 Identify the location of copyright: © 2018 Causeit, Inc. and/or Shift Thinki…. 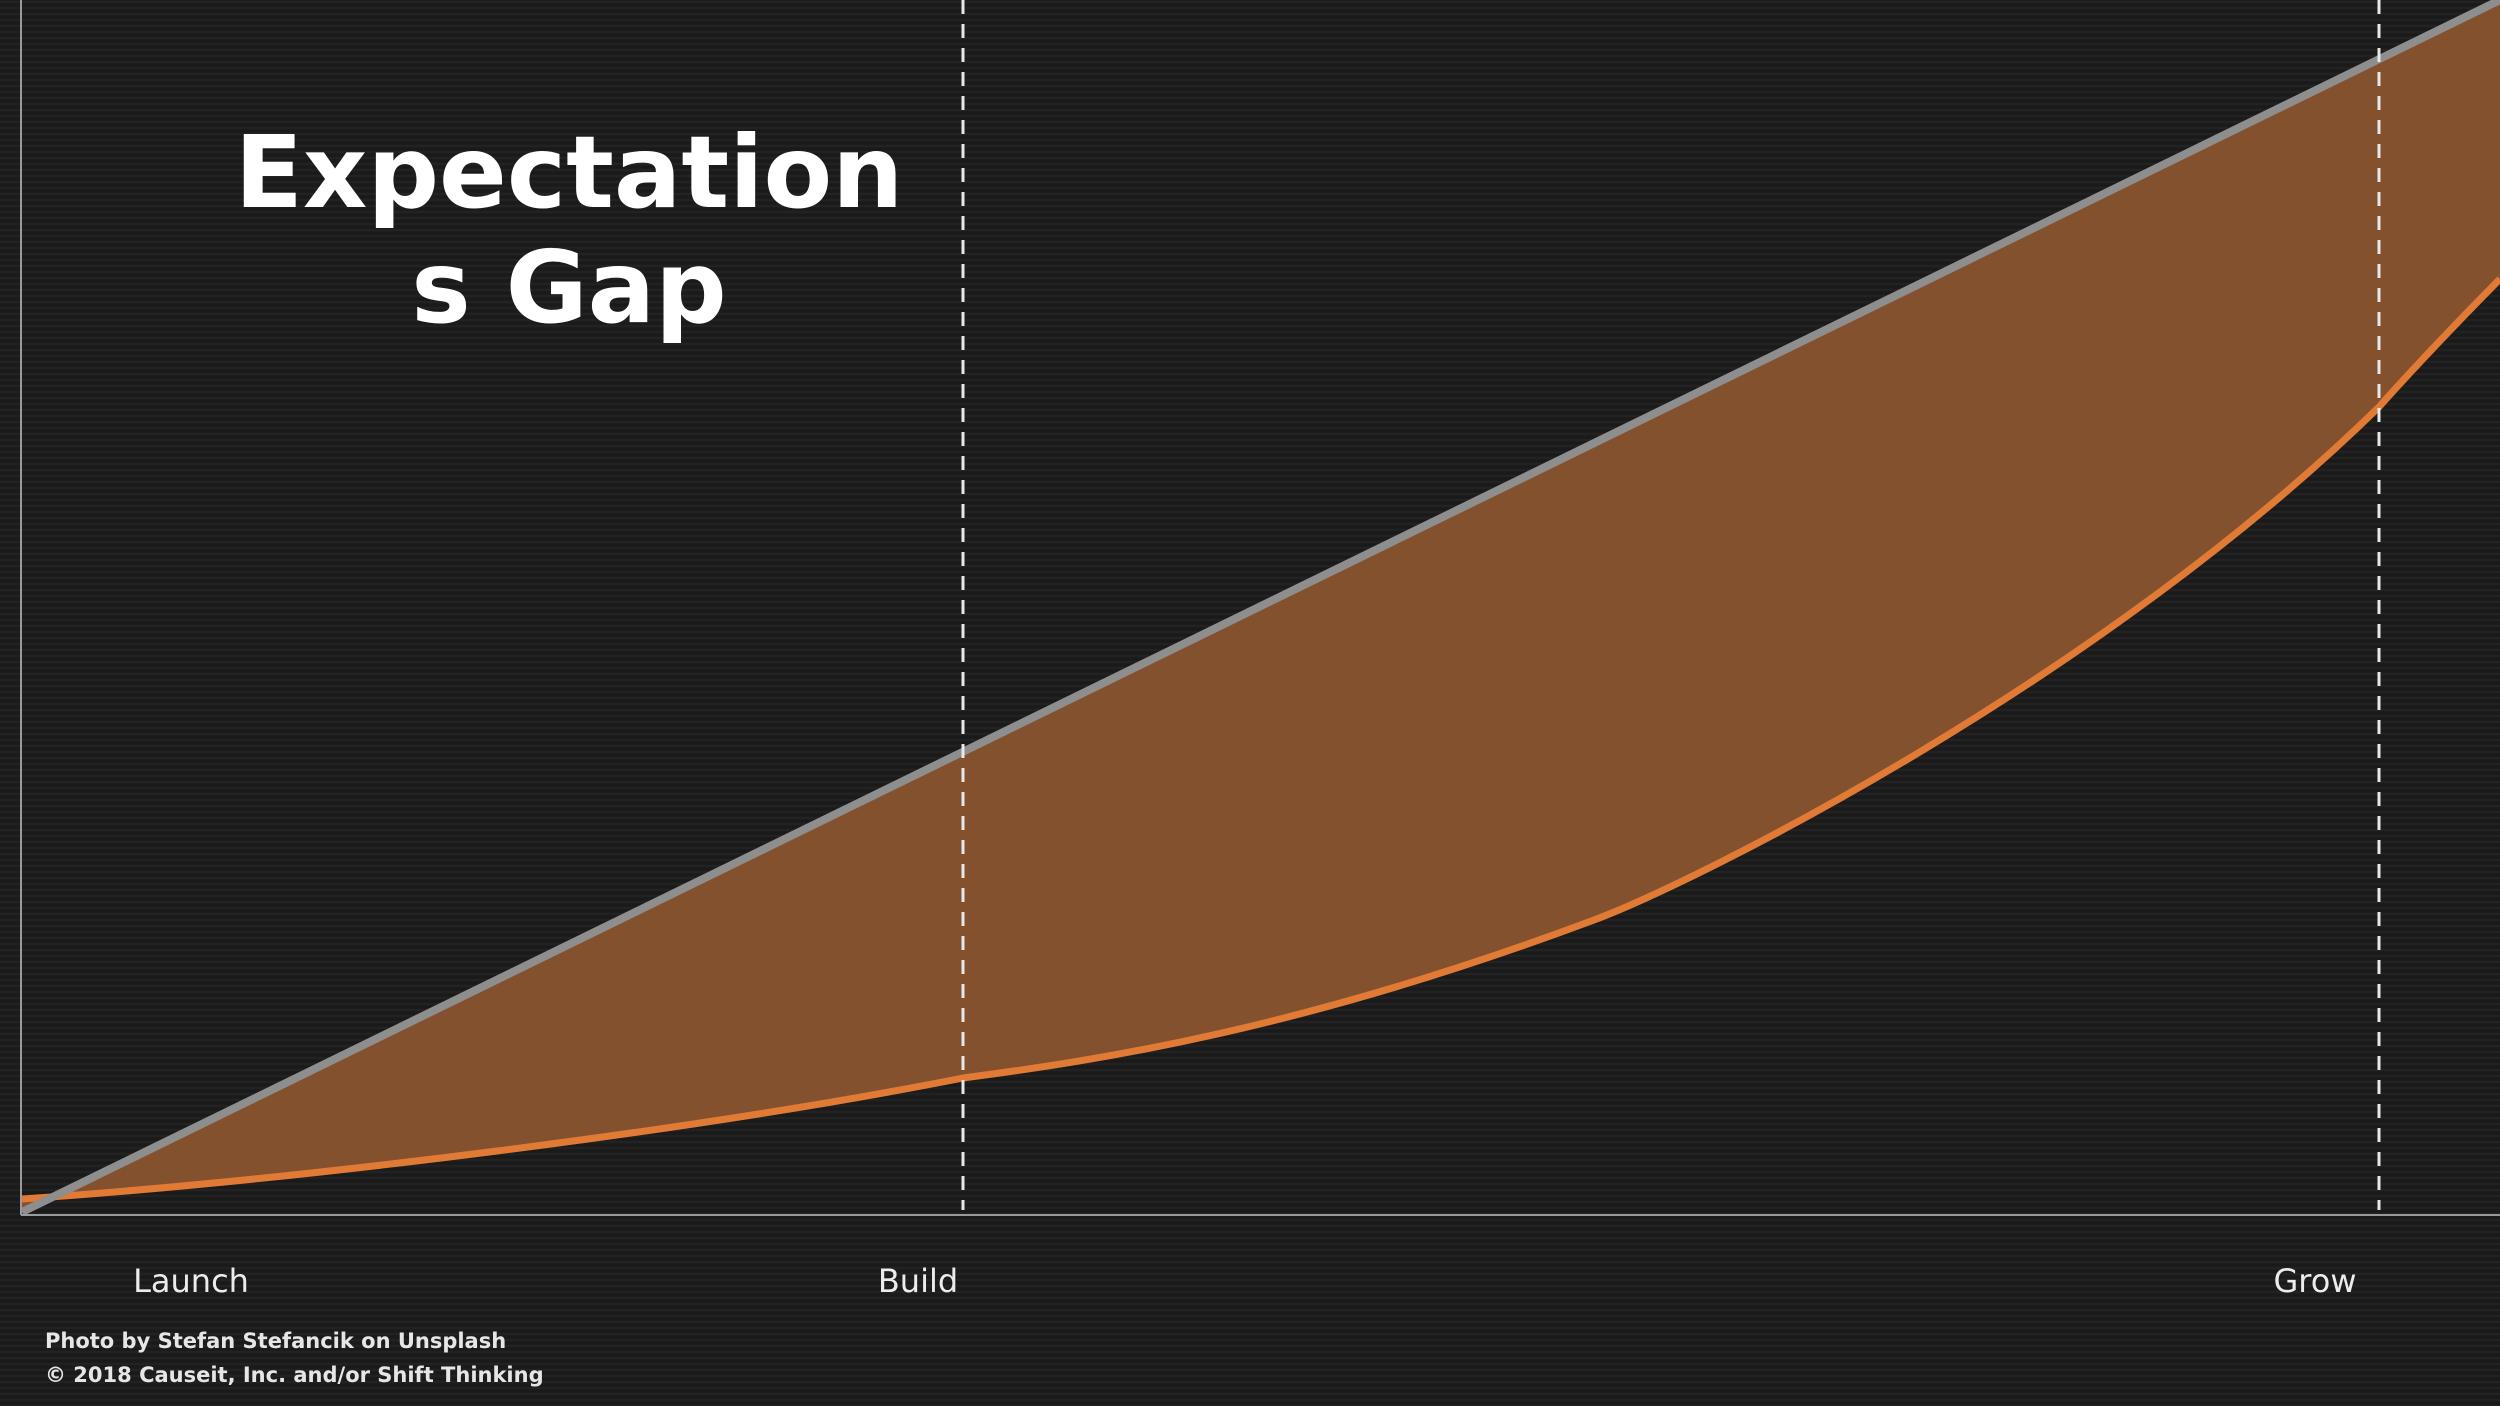
(294, 1375).